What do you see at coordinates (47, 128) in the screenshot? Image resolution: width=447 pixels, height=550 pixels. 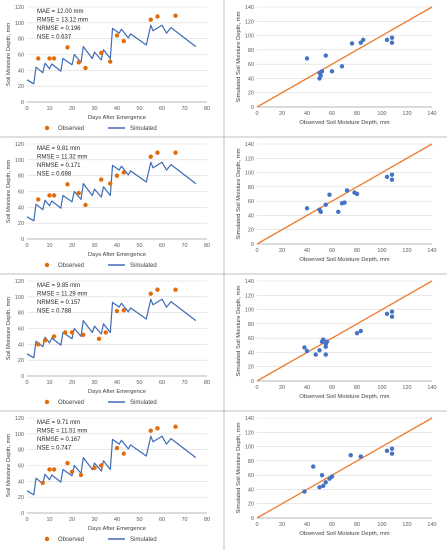 I see `legend-observed-marker` at bounding box center [47, 128].